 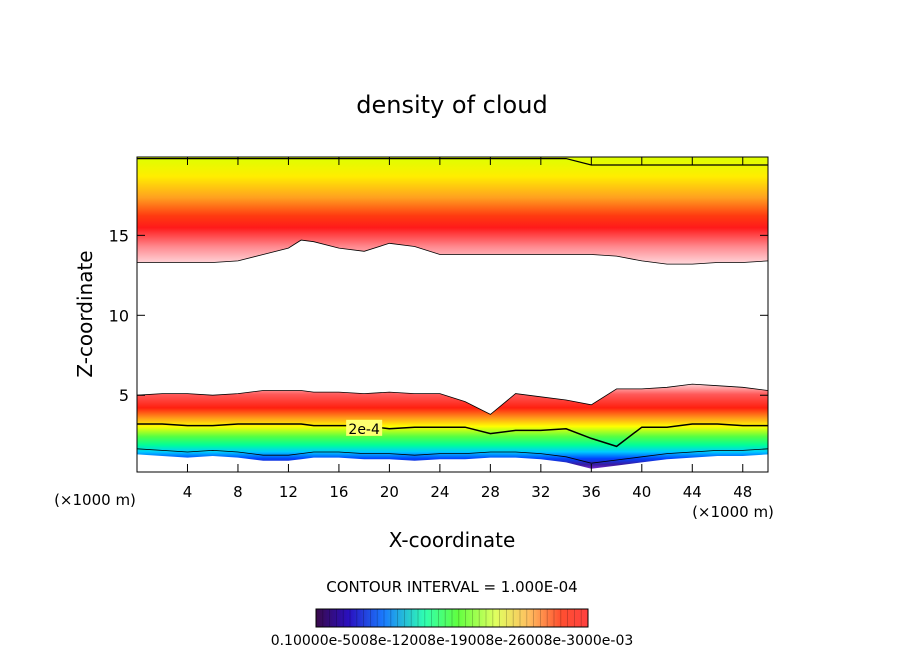 I want to click on contour-interval-label: CONTOUR INTERVAL = 1.000E-04, so click(x=451, y=587).